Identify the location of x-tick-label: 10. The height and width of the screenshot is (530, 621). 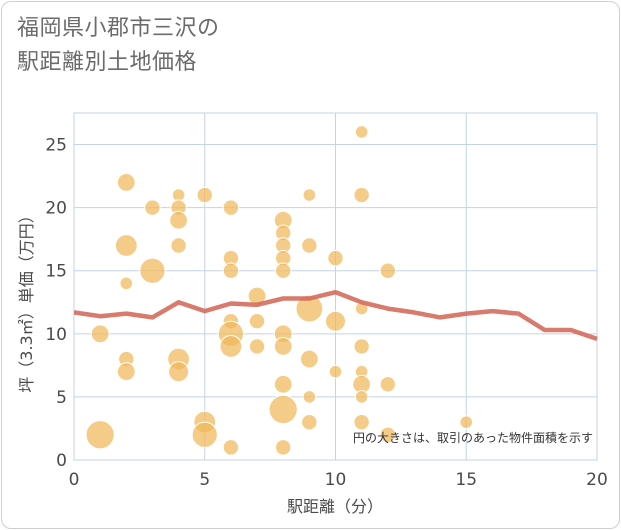
(336, 480).